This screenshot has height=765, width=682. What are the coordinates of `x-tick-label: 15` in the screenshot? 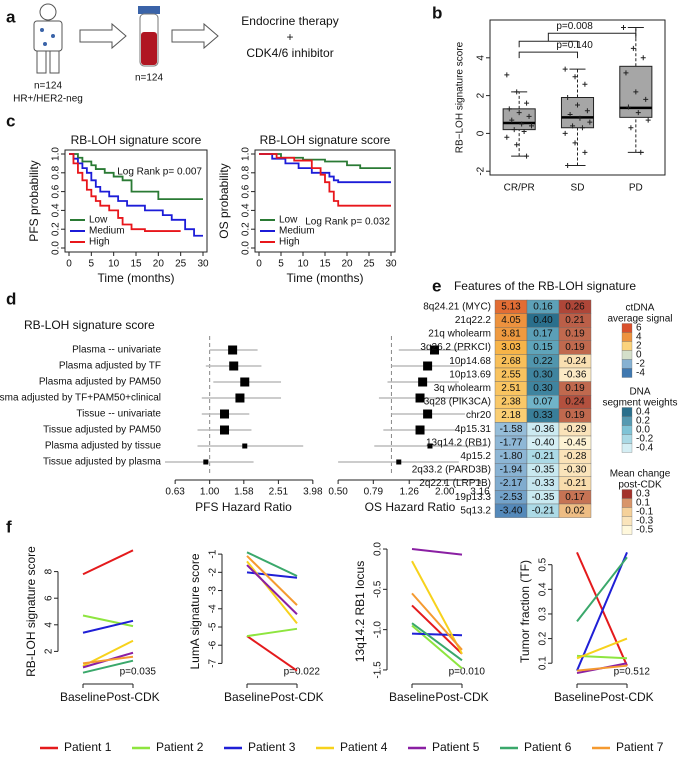 It's located at (325, 264).